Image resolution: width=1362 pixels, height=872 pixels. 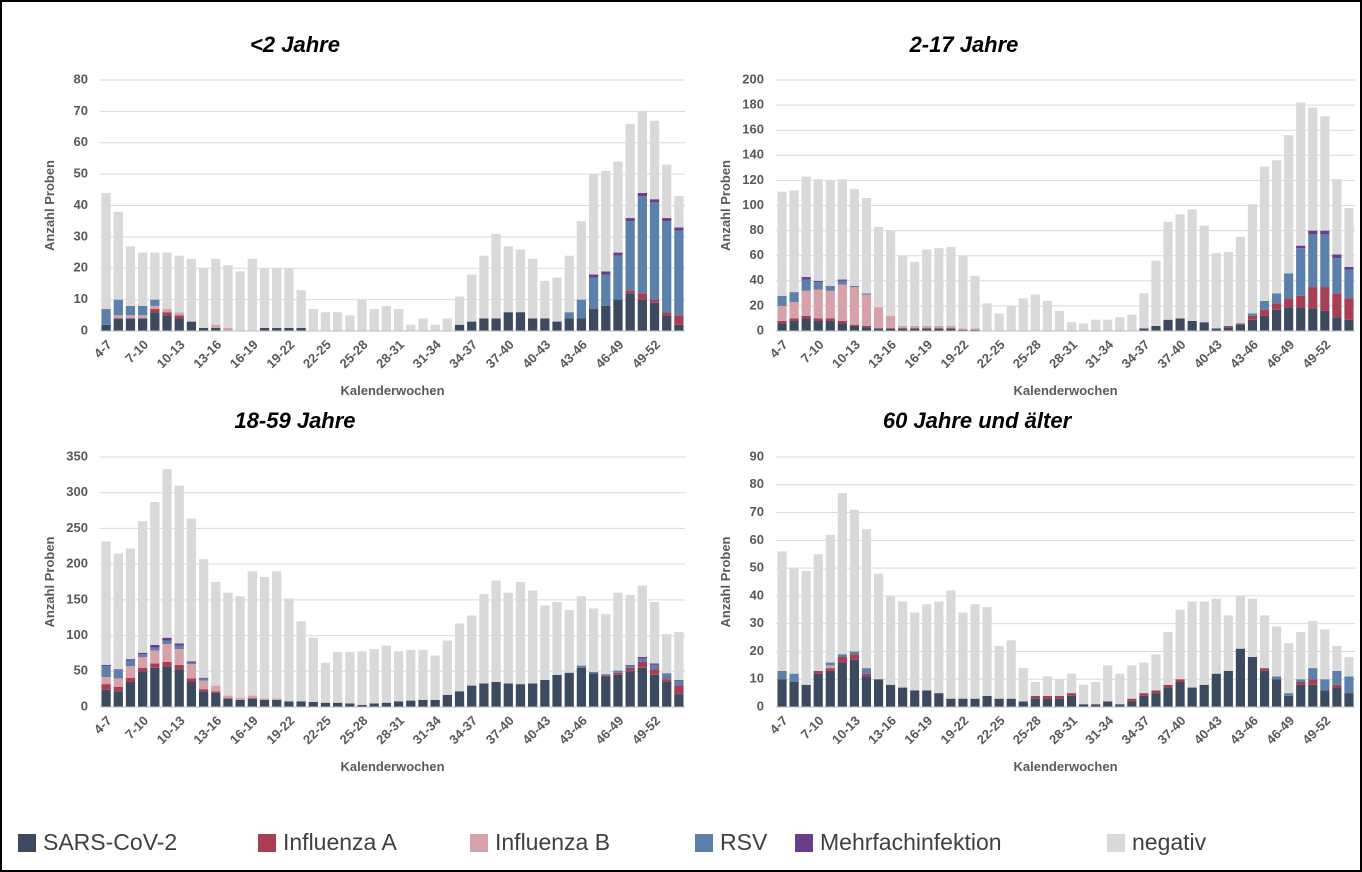 I want to click on y-tick-label: 80, so click(x=757, y=229).